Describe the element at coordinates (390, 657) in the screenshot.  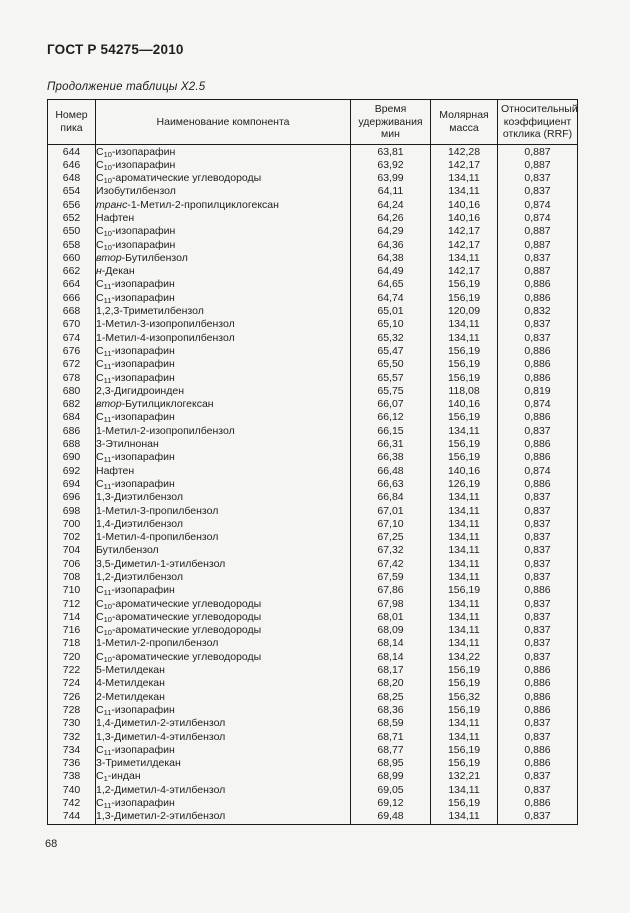
I see `retention-time-cell: 68,14` at that location.